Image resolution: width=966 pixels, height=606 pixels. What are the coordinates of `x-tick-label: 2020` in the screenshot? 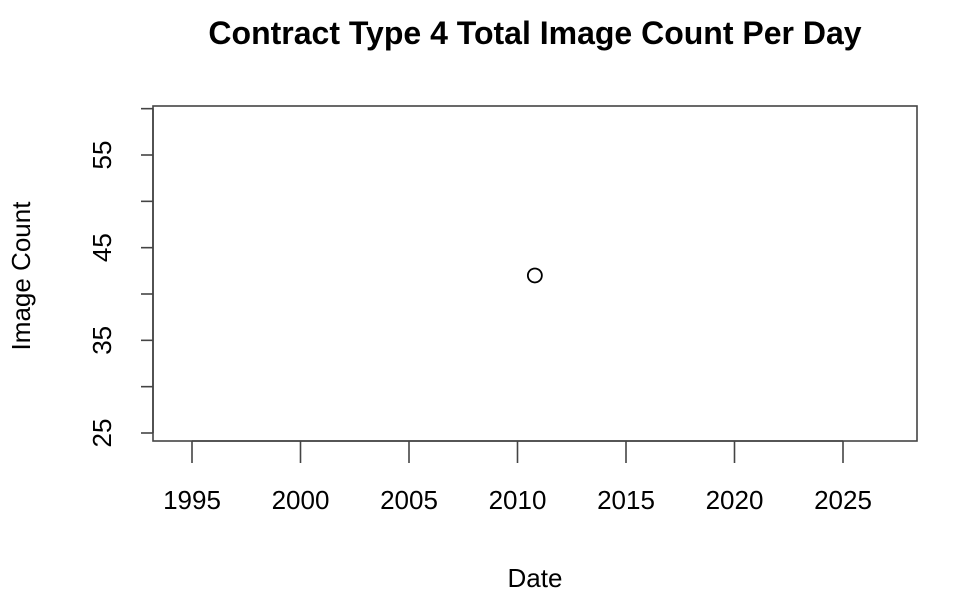 It's located at (735, 500).